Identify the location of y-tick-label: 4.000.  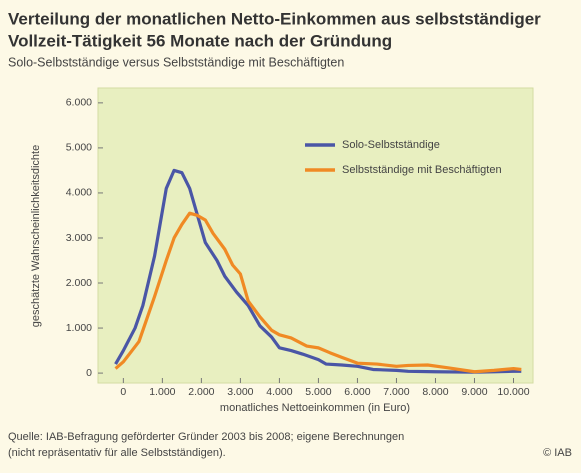
(79, 193).